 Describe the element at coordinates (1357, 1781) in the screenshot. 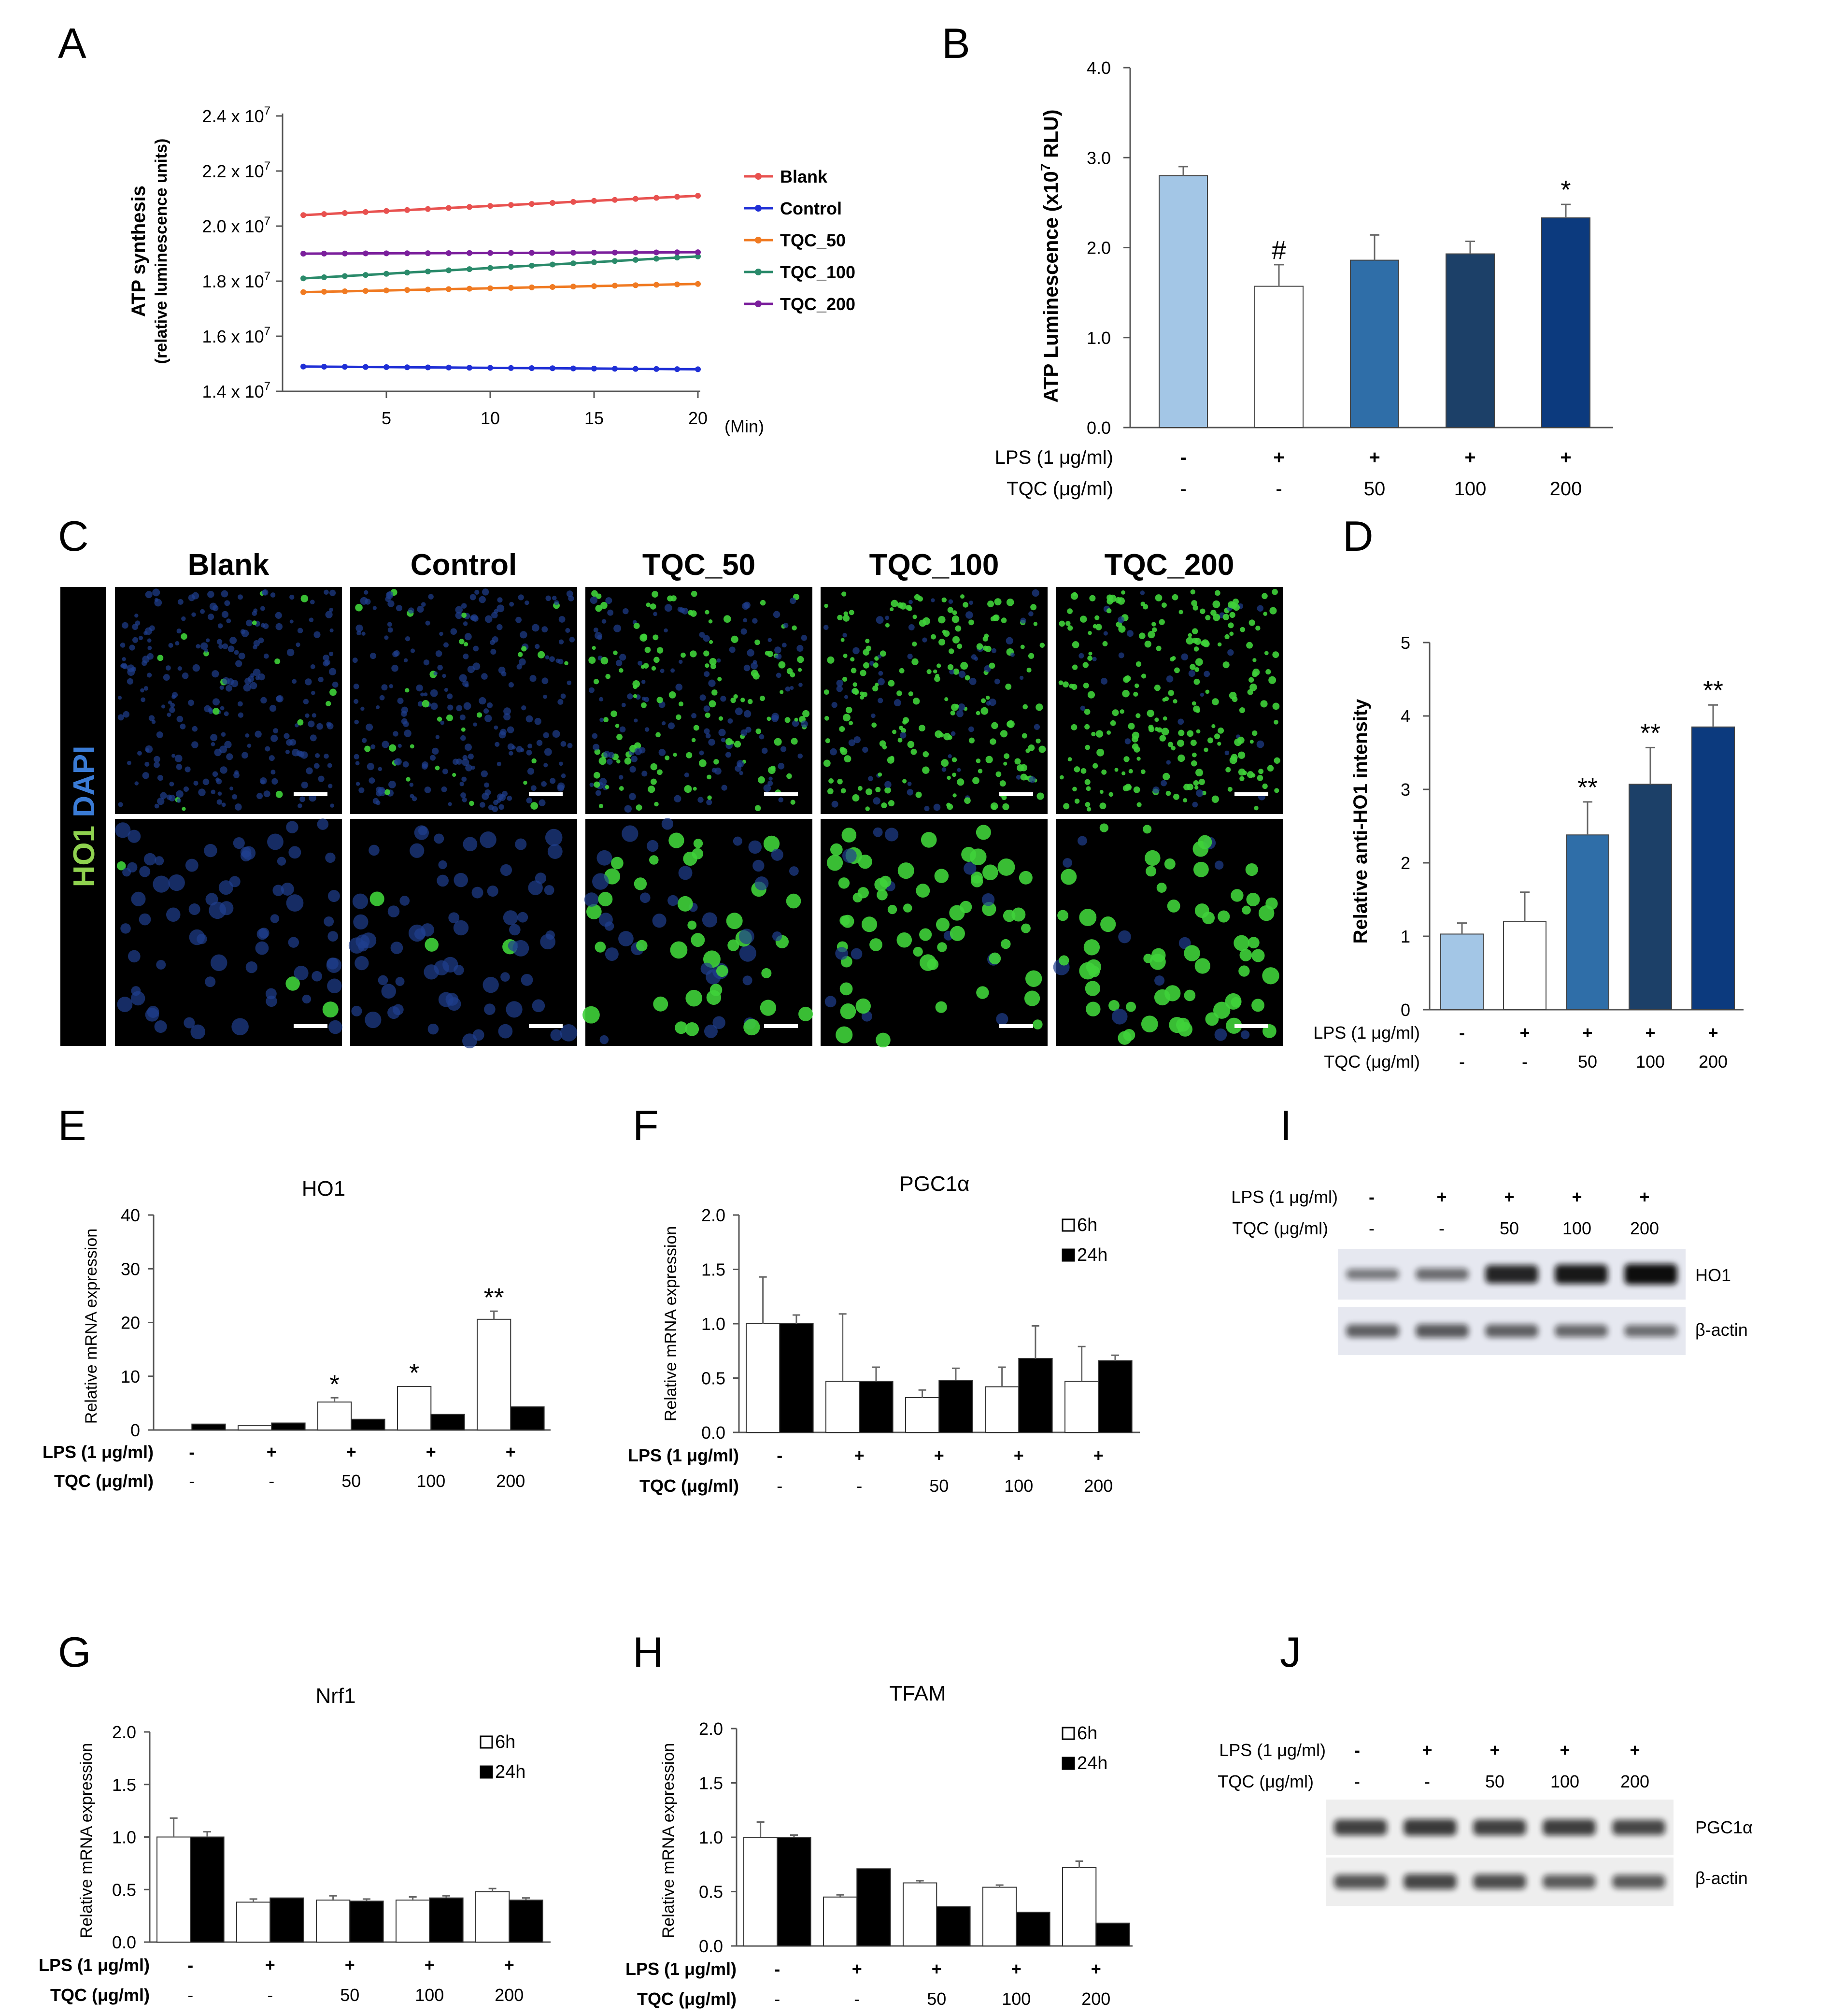

I see `panel-j-tqc-value: -` at that location.